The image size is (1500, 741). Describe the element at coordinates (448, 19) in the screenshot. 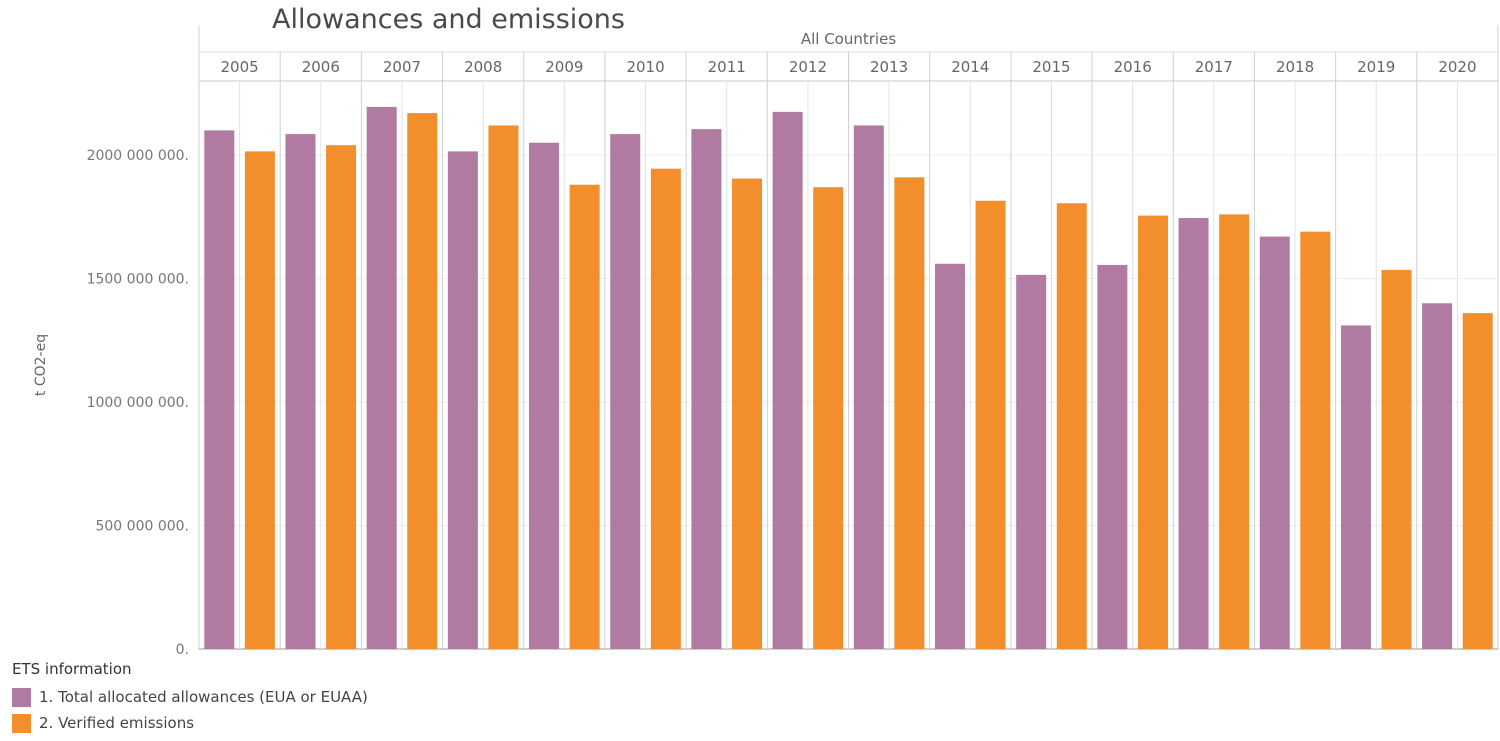

I see `chart-title: Allowances and emissions` at that location.